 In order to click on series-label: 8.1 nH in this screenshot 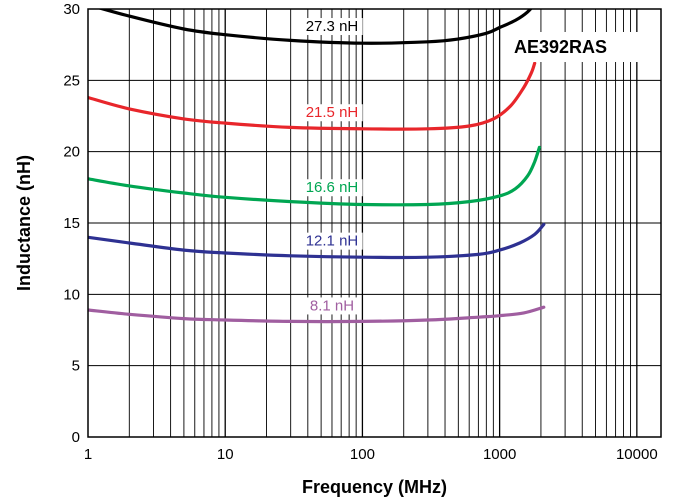, I will do `click(332, 305)`.